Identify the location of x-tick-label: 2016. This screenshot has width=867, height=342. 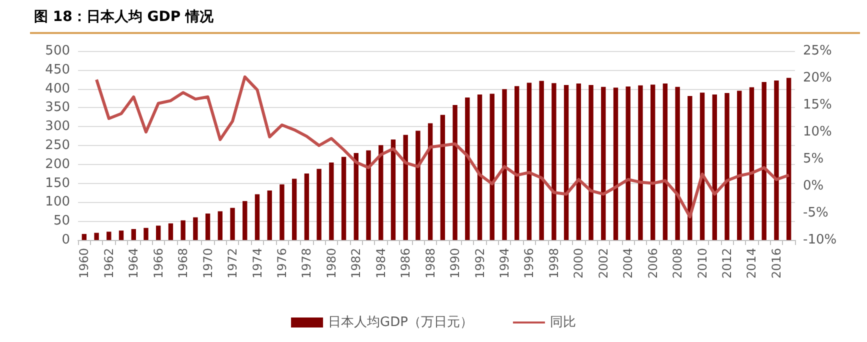
(776, 263).